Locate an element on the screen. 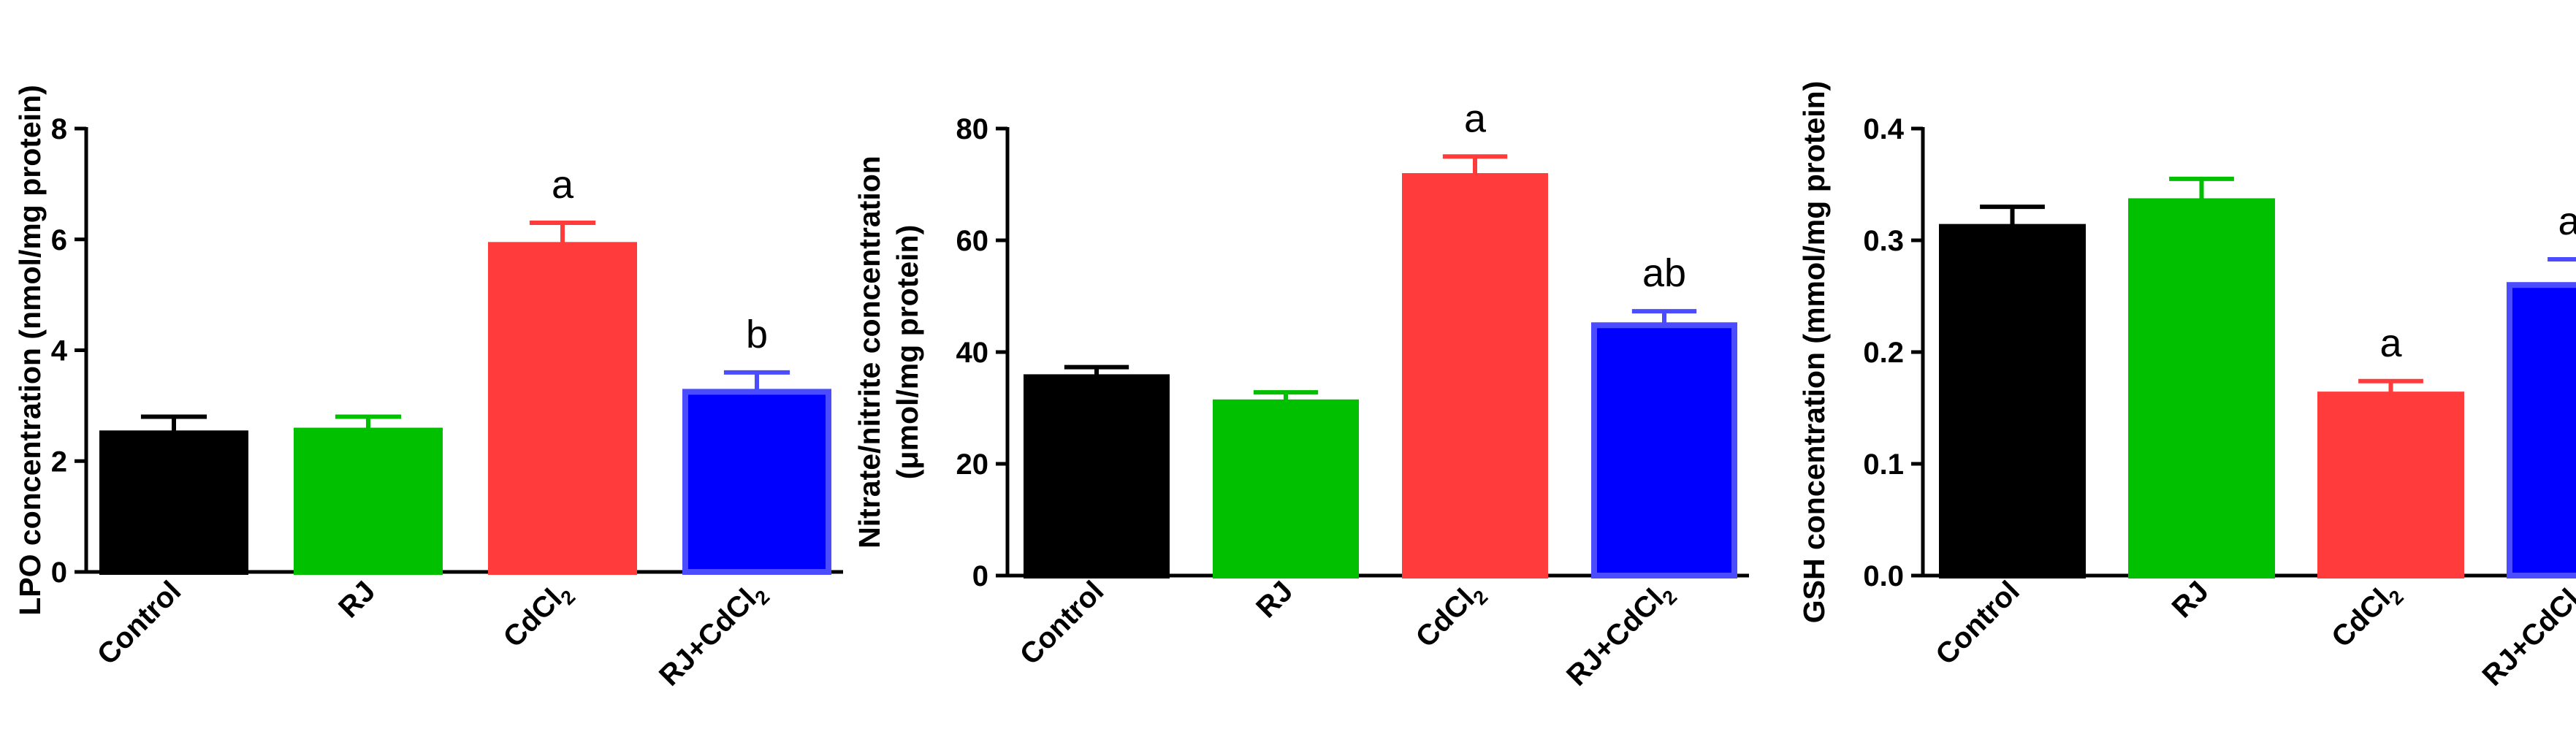 This screenshot has height=737, width=2576. y-tick-label: 80 is located at coordinates (973, 129).